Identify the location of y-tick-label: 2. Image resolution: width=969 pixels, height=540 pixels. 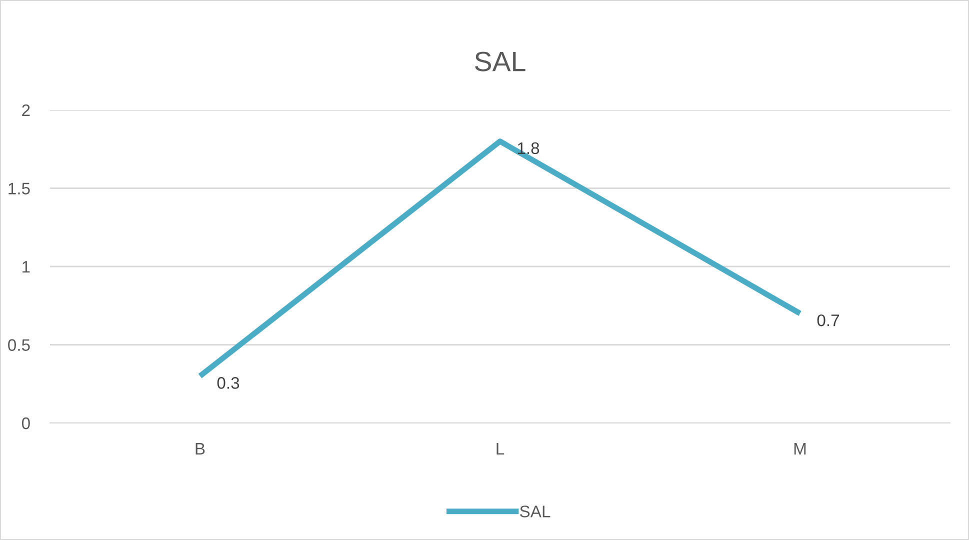
(26, 110).